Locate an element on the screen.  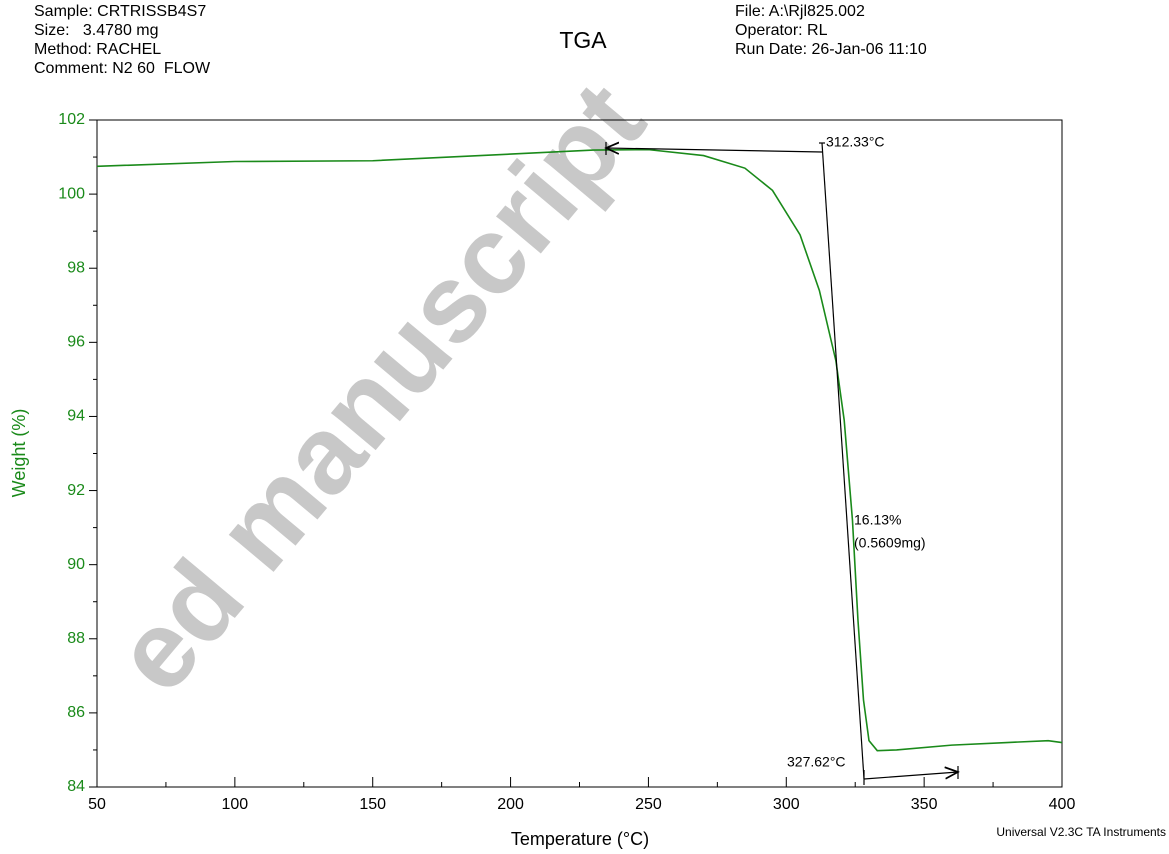
info-text: File: A:\Rjl825.002 is located at coordinates (800, 11).